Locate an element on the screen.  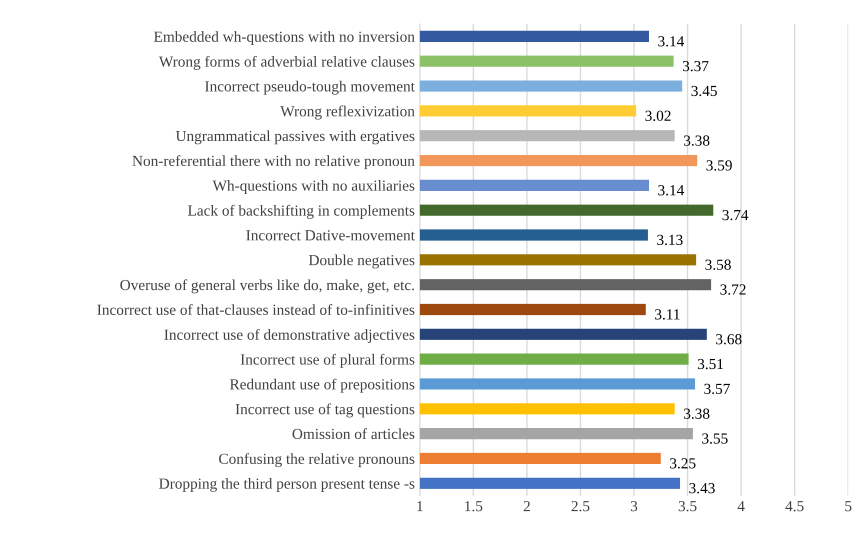
x-tick-label: 3.5 is located at coordinates (687, 506).